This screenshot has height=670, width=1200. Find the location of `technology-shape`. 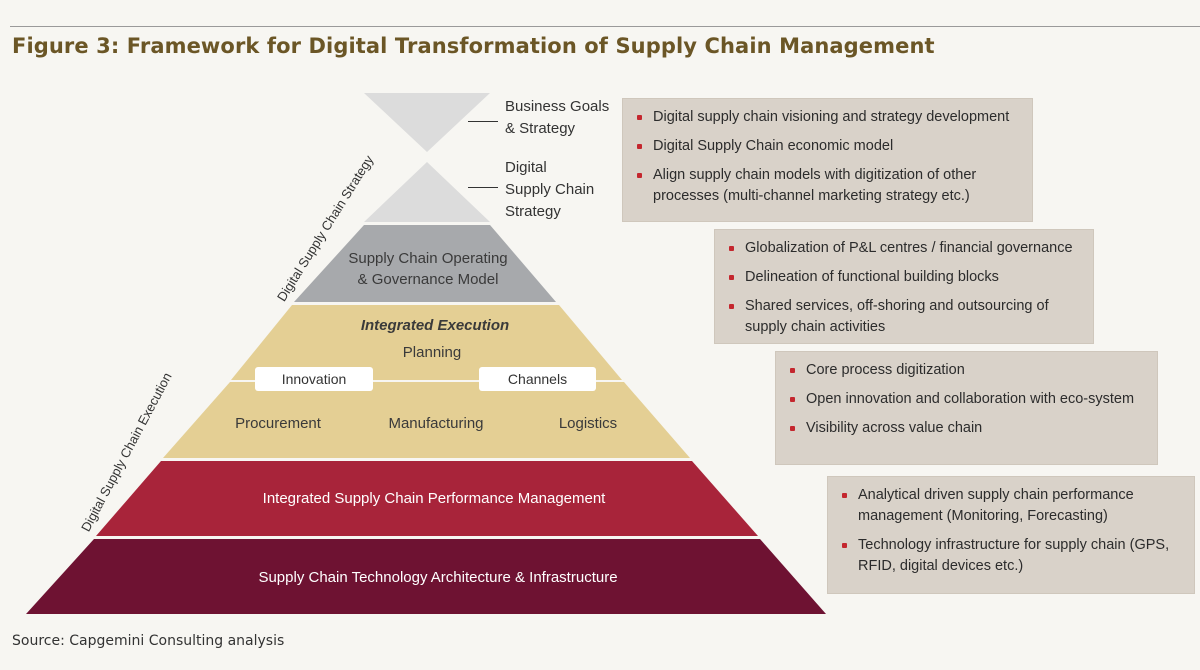

technology-shape is located at coordinates (426, 576).